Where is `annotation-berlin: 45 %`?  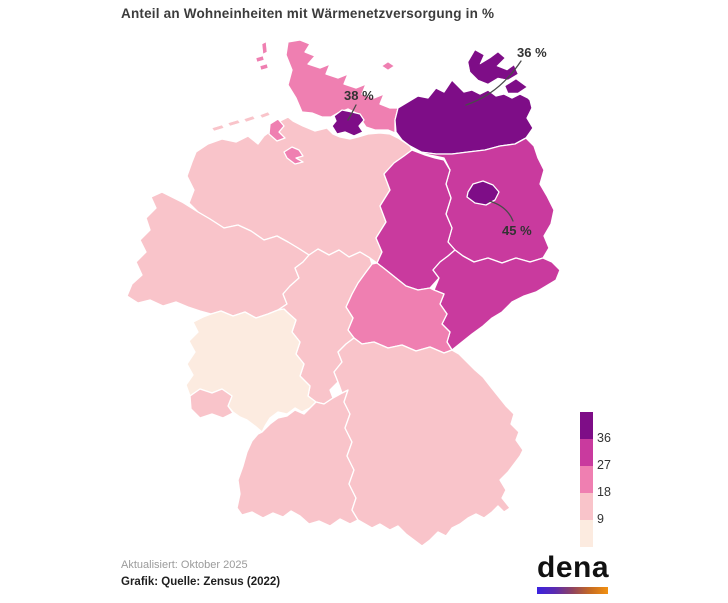
annotation-berlin: 45 % is located at coordinates (517, 230).